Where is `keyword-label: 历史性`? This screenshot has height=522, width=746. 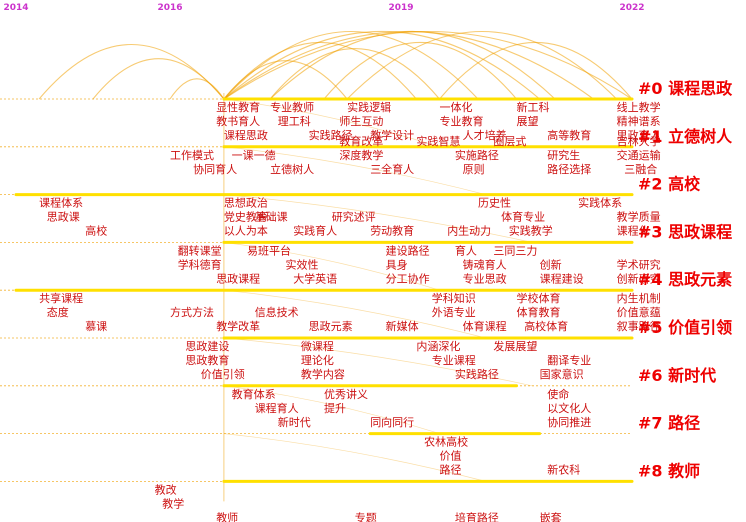
keyword-label: 历史性 is located at coordinates (494, 203).